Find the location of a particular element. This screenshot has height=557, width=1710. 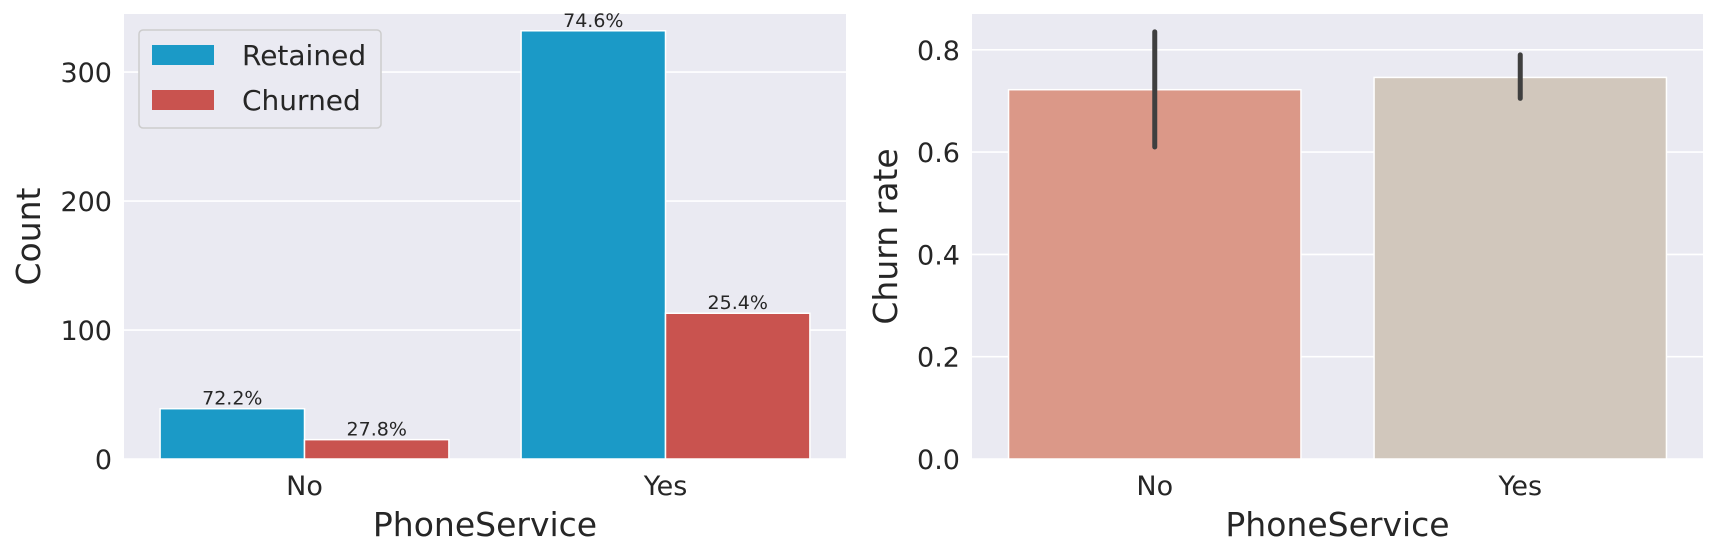

bar-retained-yes is located at coordinates (593, 245).